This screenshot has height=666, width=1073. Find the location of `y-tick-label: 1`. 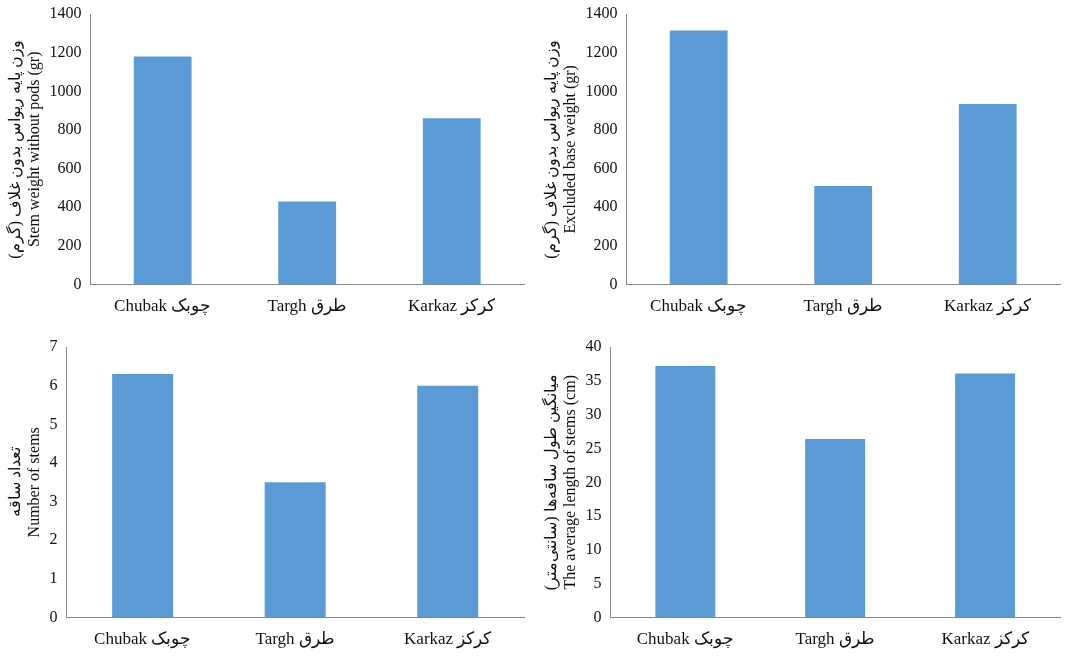

y-tick-label: 1 is located at coordinates (53, 578).